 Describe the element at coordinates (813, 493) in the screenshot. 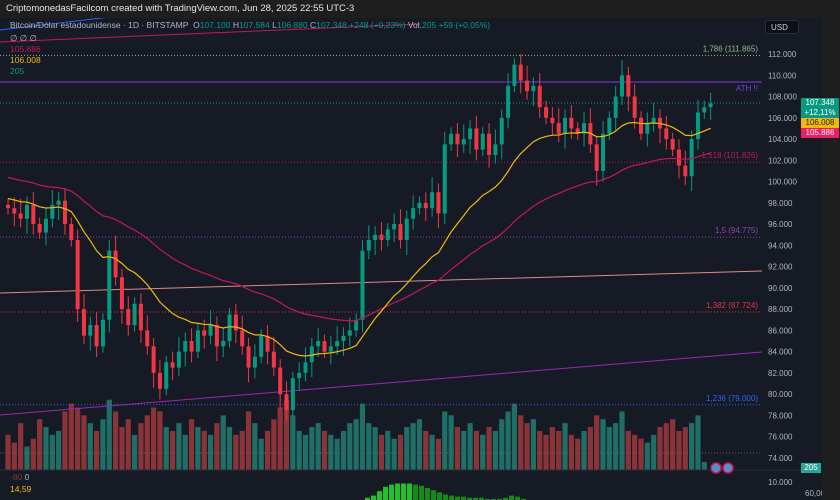

I see `bottom-axis-label: 60,00` at that location.